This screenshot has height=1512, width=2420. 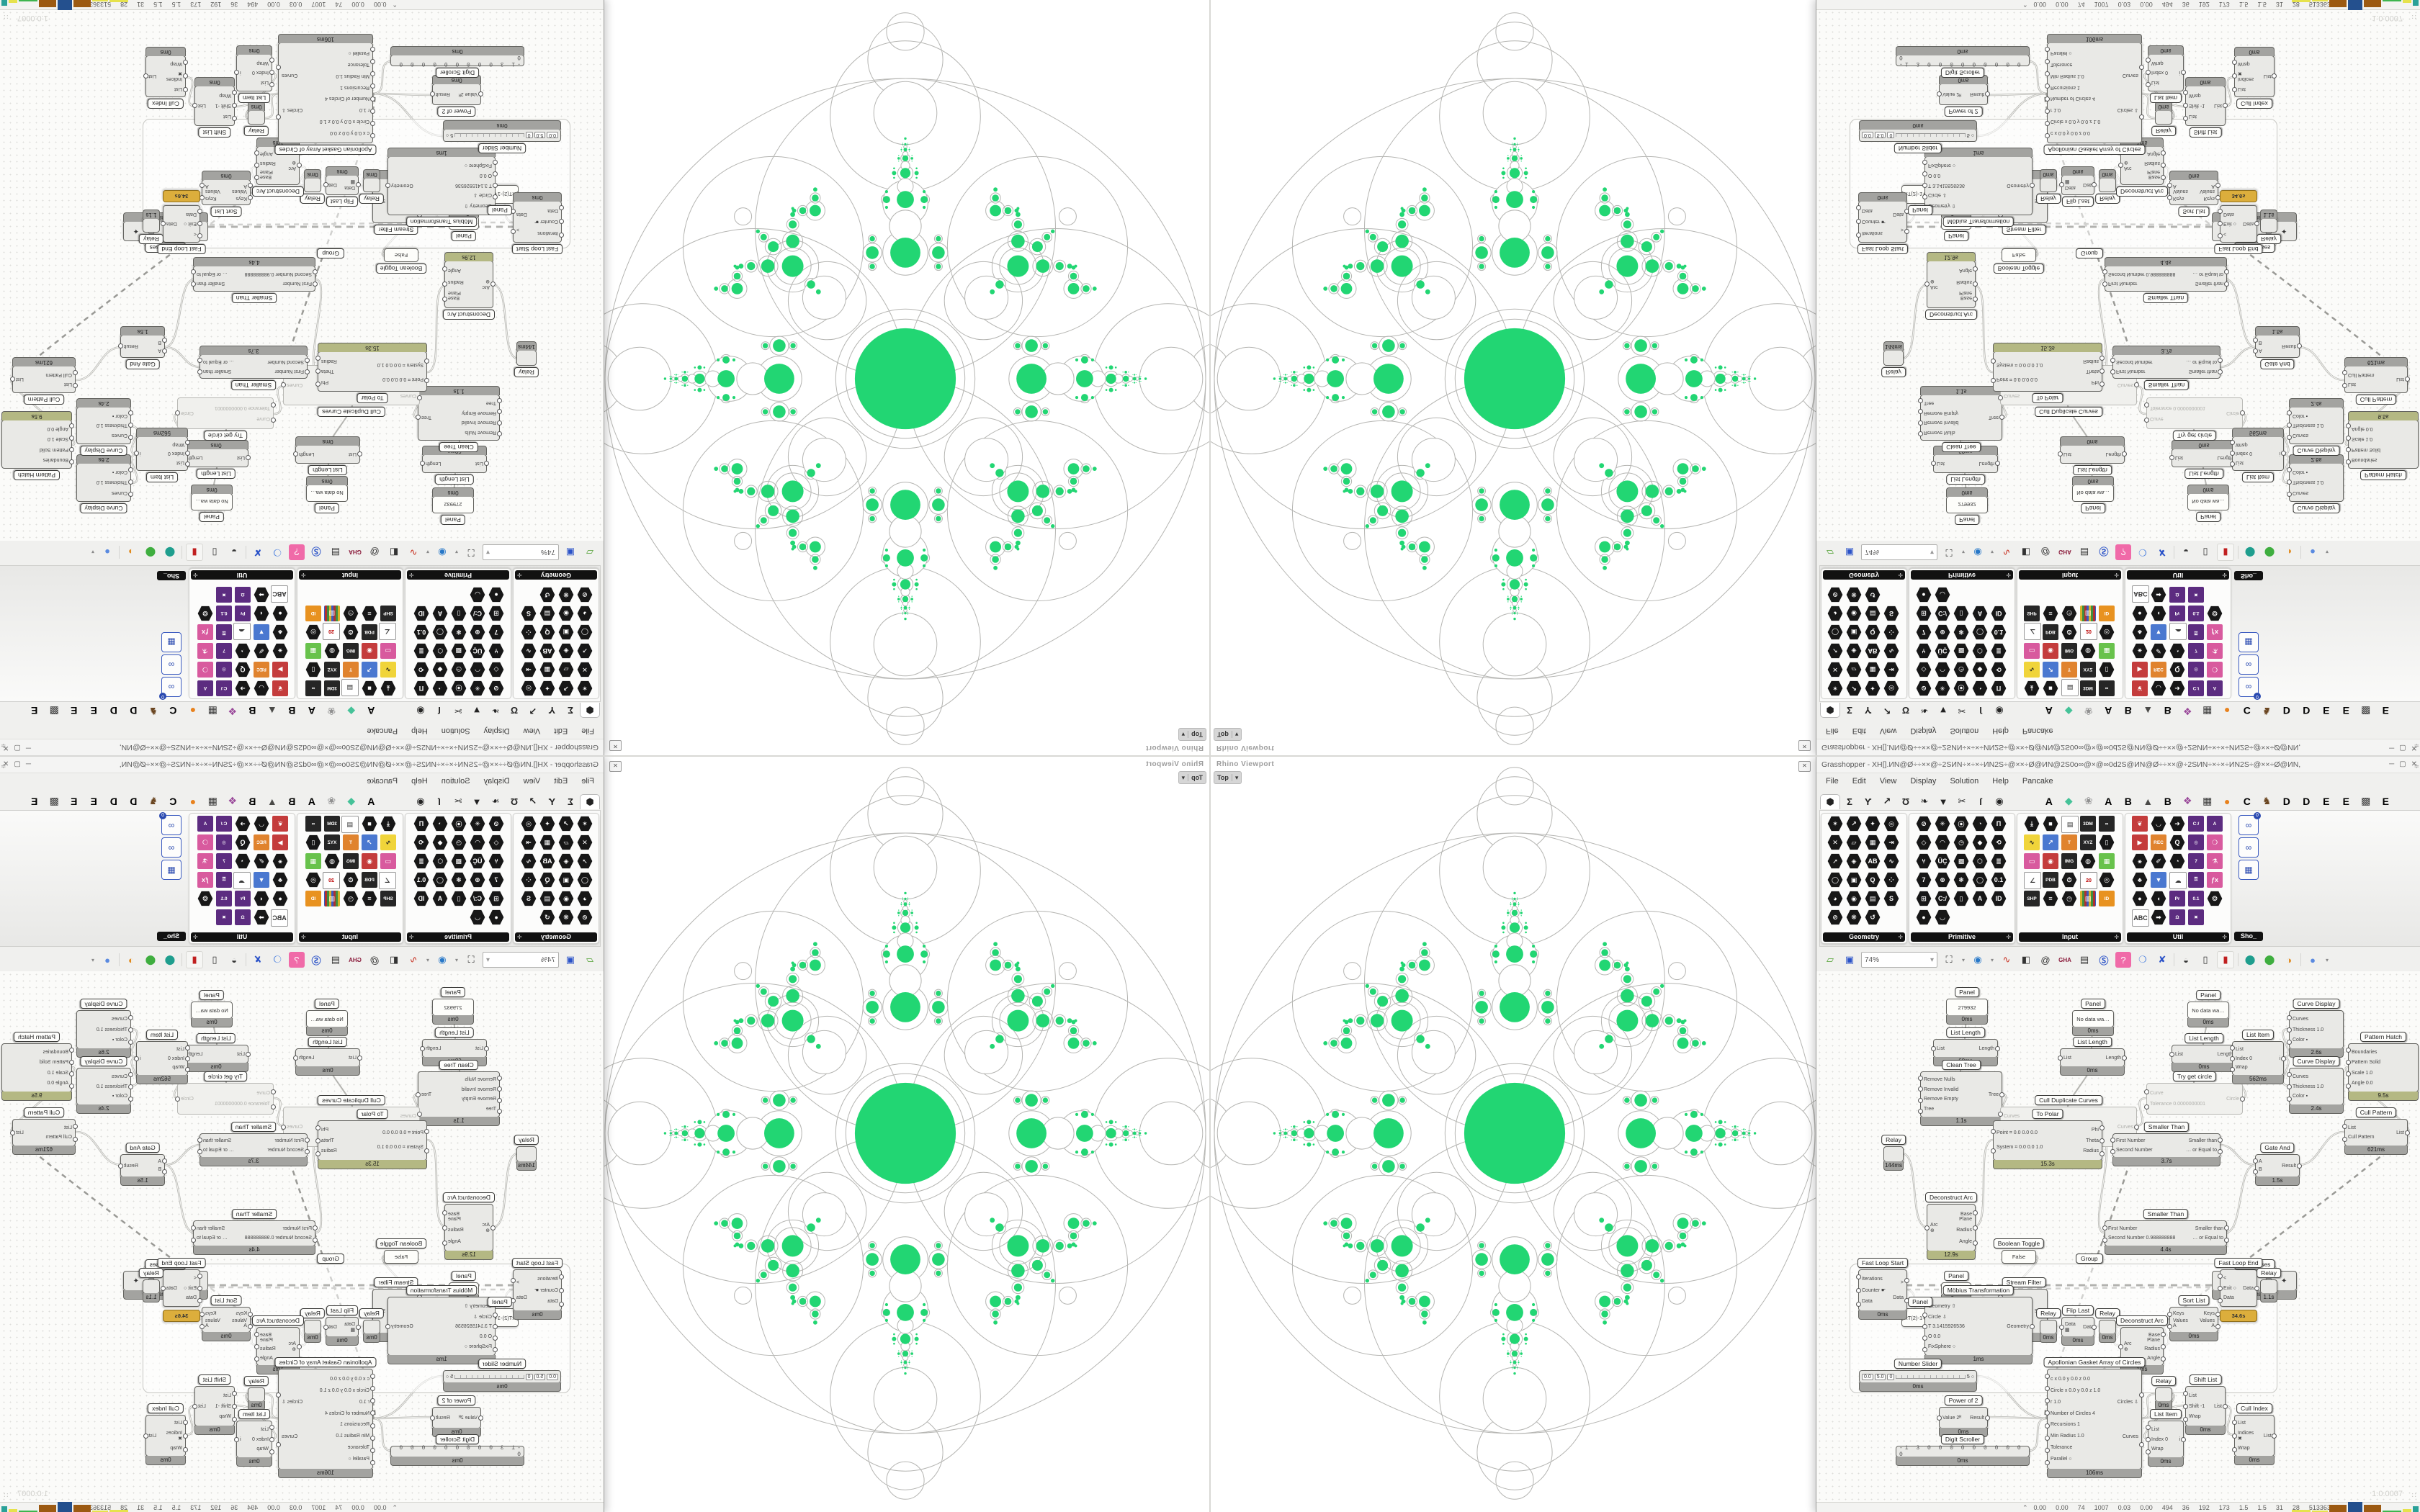 I want to click on palette-icon-geometry-6: ▦, so click(x=547, y=842).